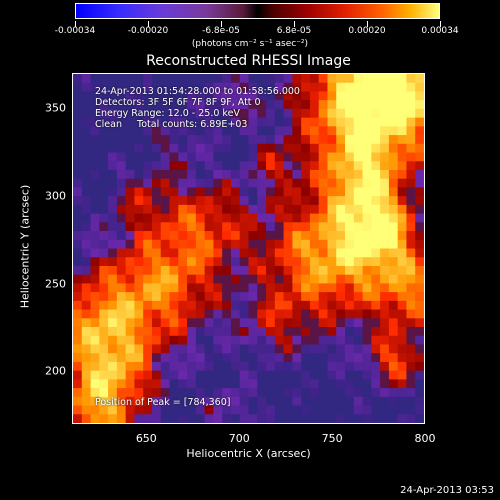 The image size is (500, 500). I want to click on y-axis-label: Heliocentric Y (arcsec), so click(25, 246).